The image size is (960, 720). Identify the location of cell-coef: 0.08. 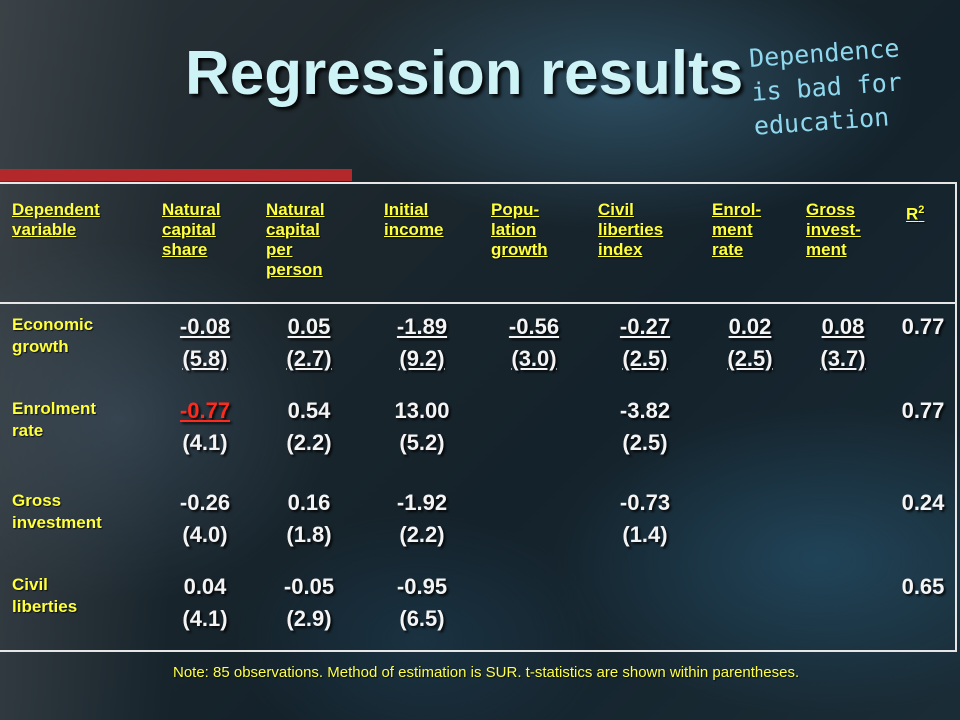
(843, 326).